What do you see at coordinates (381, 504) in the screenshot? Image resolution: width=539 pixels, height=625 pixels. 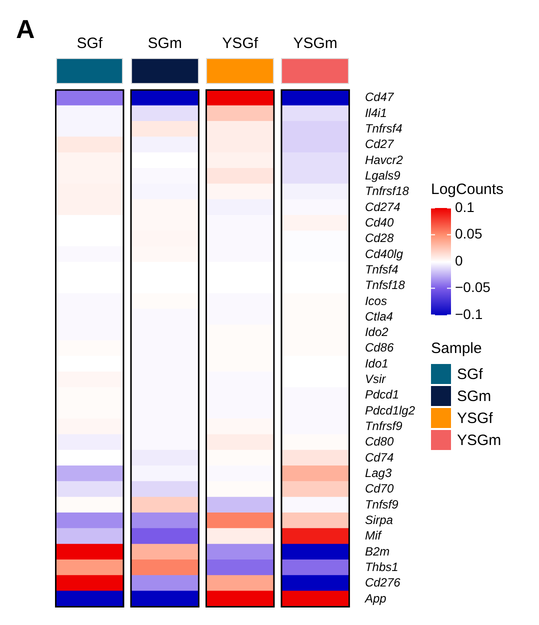 I see `y-tick-label: Tnfsf9` at bounding box center [381, 504].